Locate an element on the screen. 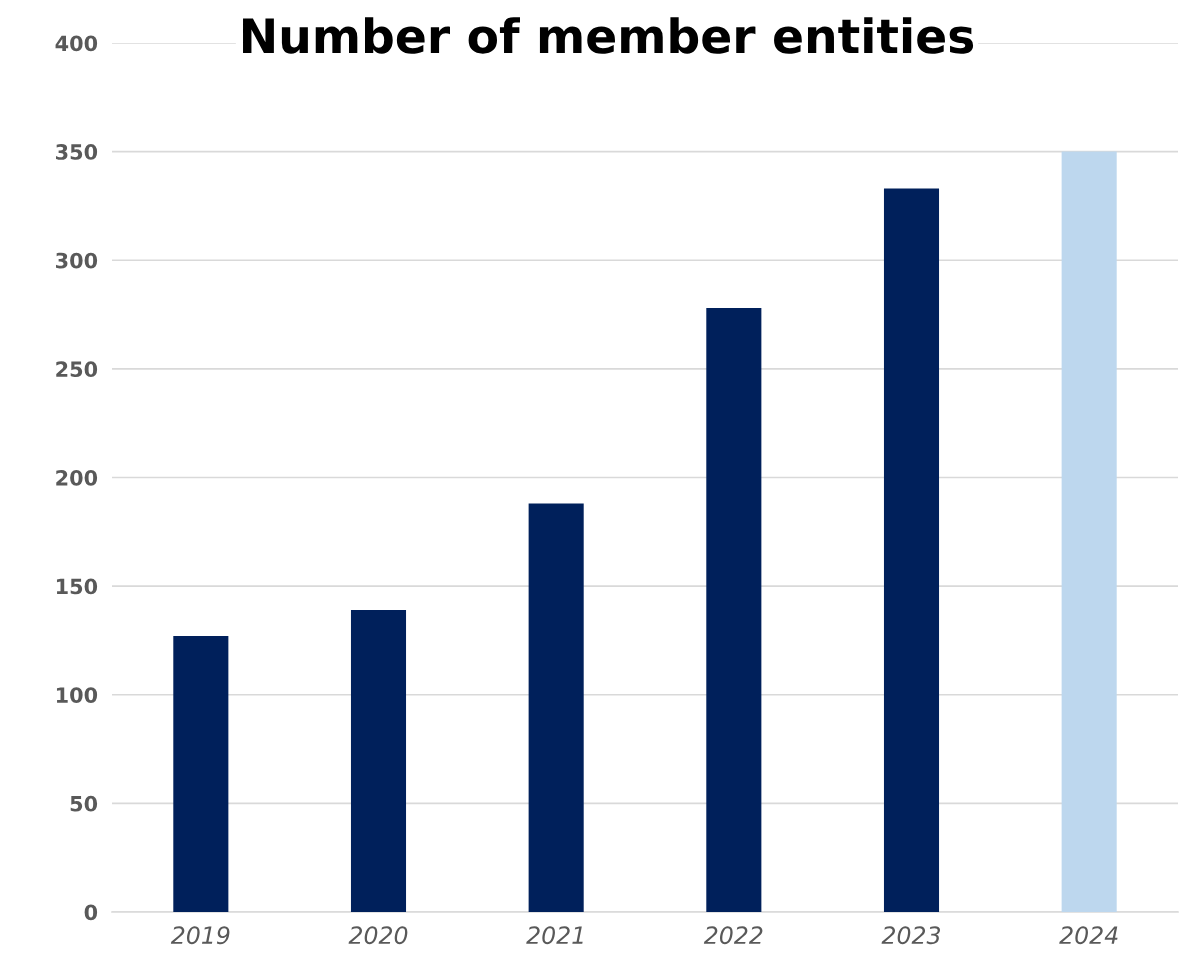  x-tick-label: 2024 is located at coordinates (1088, 935).